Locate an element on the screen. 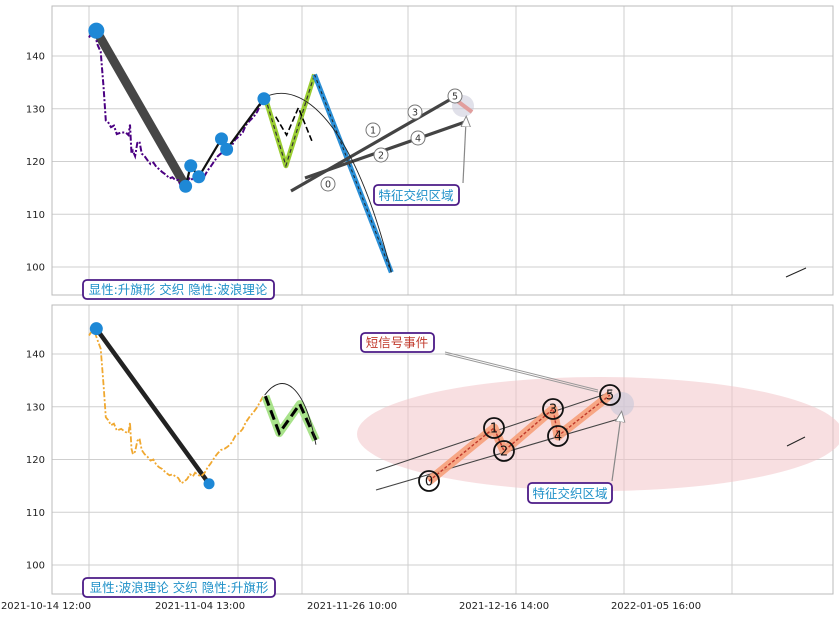 This screenshot has height=617, width=839. bottom-highlight-ellipse is located at coordinates (598, 434).